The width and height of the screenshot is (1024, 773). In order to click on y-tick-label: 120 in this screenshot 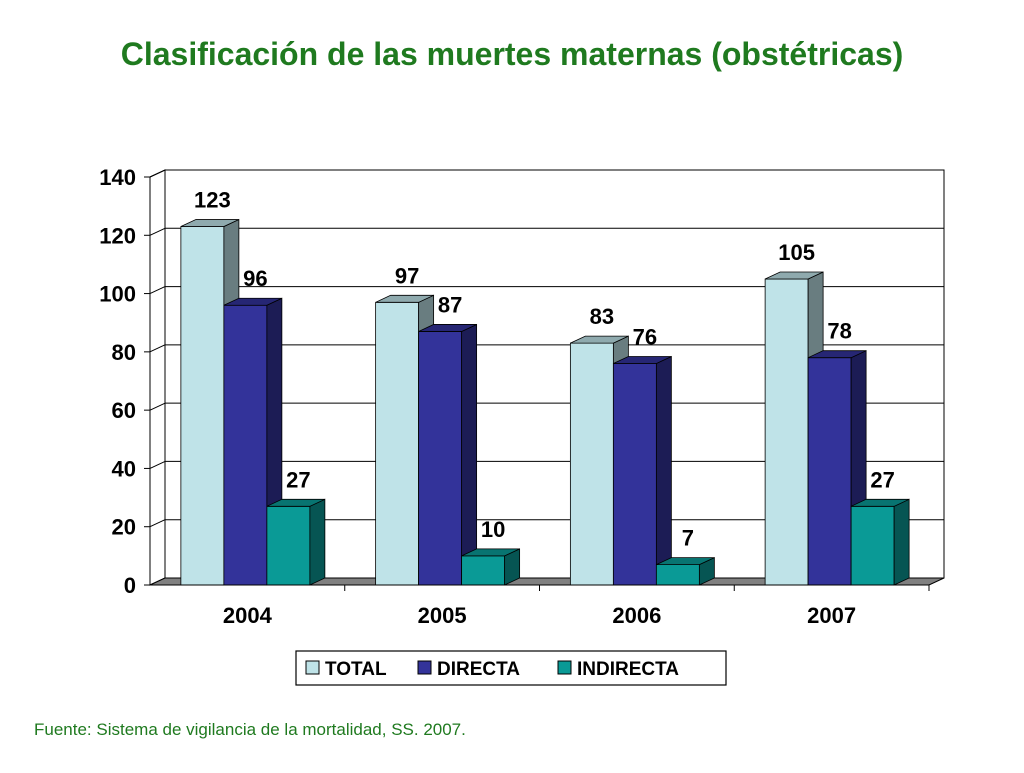, I will do `click(117, 235)`.